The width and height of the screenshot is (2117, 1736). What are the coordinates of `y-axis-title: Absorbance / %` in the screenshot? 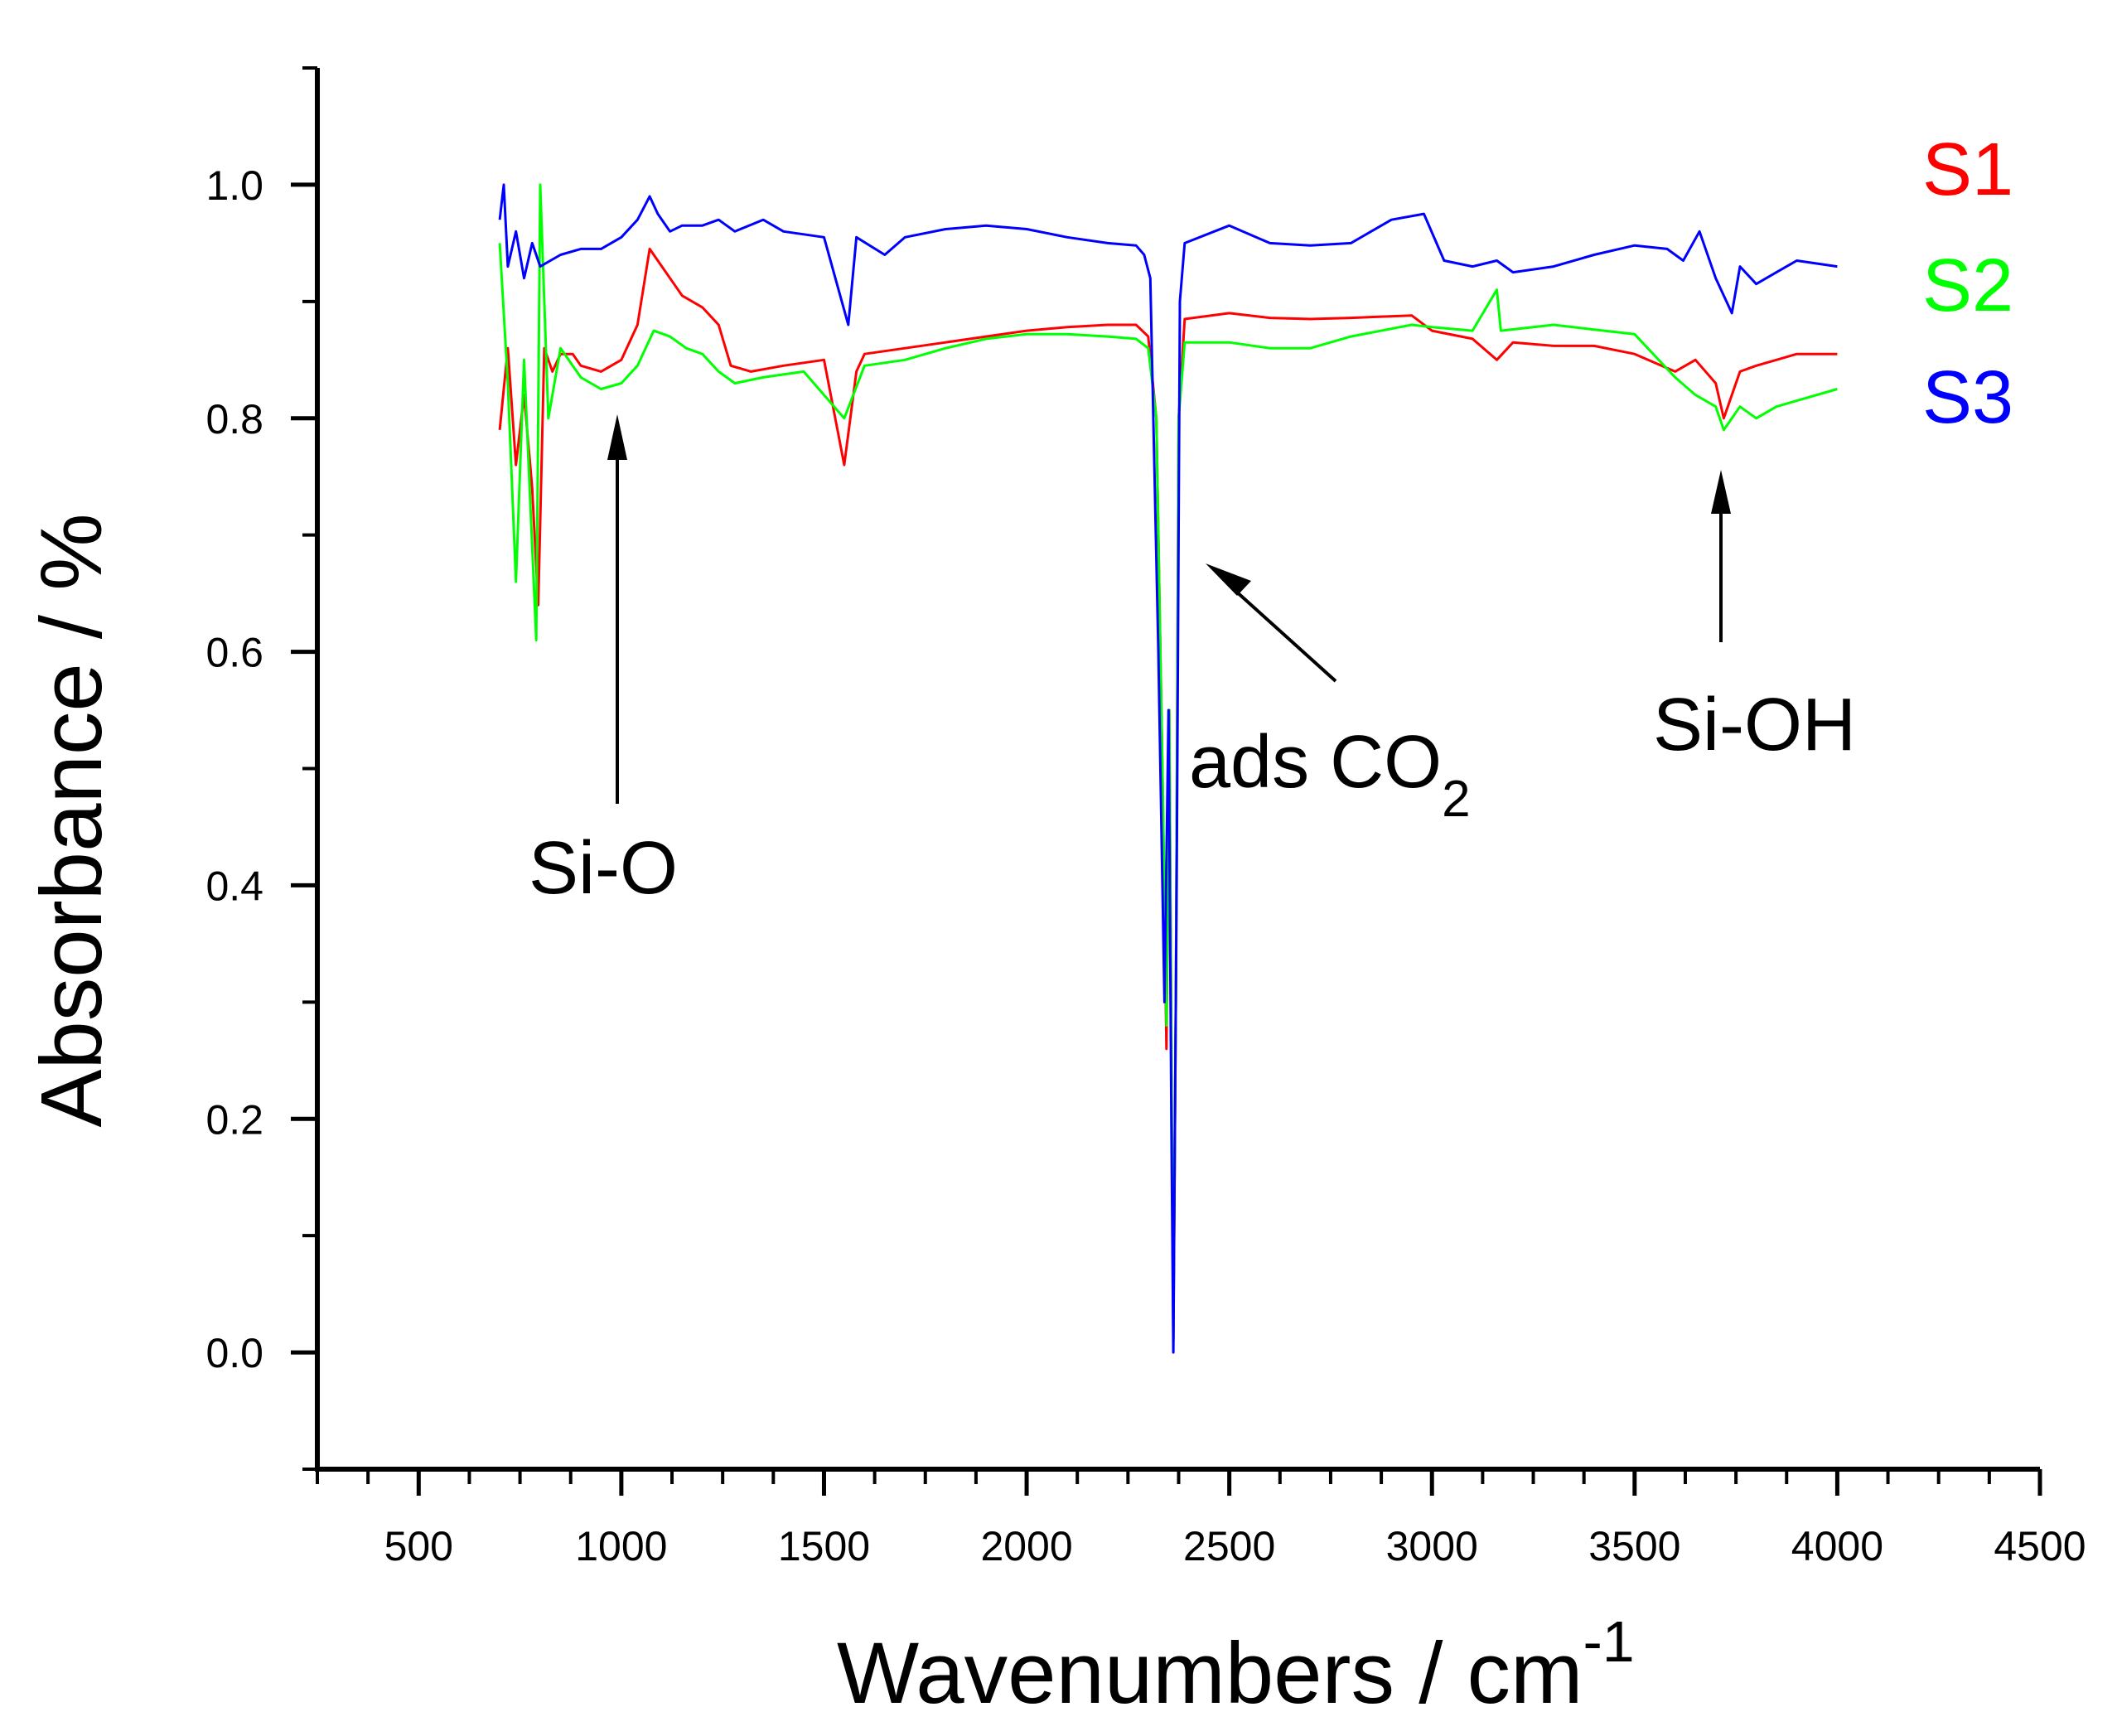 It's located at (71, 820).